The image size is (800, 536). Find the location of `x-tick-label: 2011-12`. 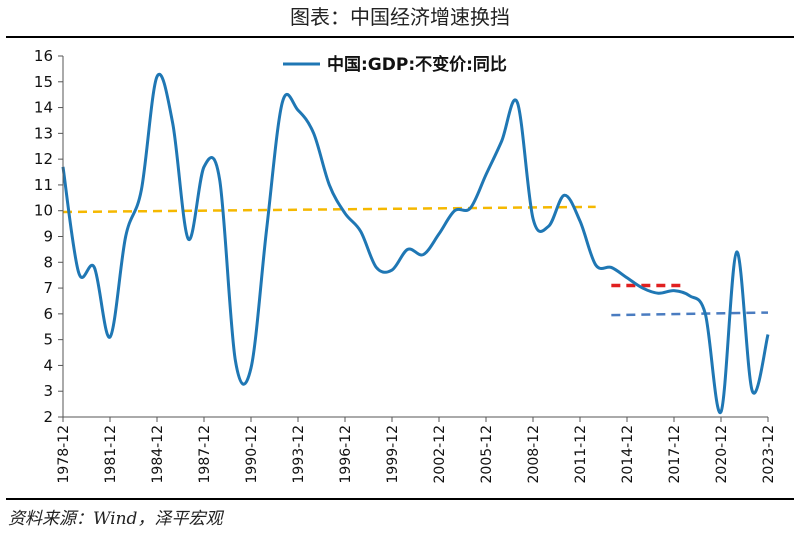

x-tick-label: 2011-12 is located at coordinates (581, 454).